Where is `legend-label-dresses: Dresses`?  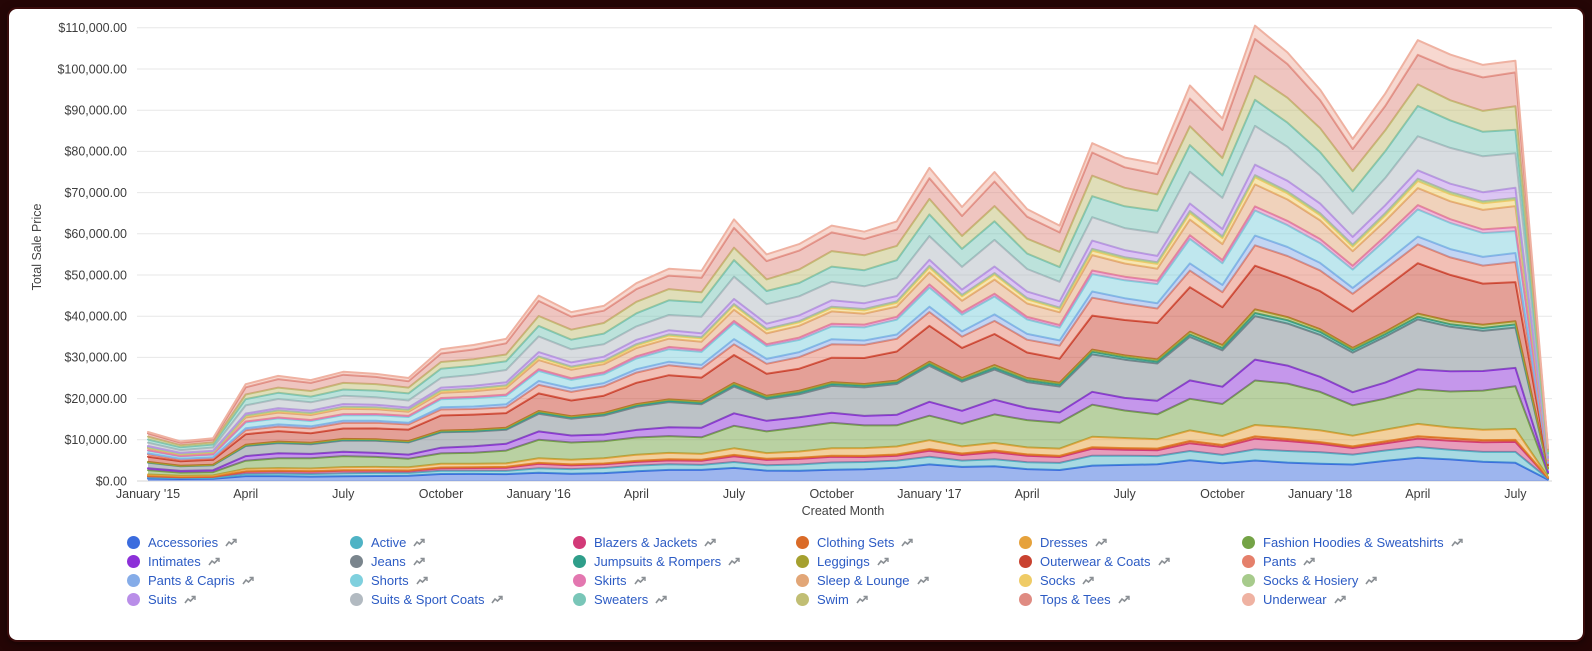 legend-label-dresses: Dresses is located at coordinates (1064, 542).